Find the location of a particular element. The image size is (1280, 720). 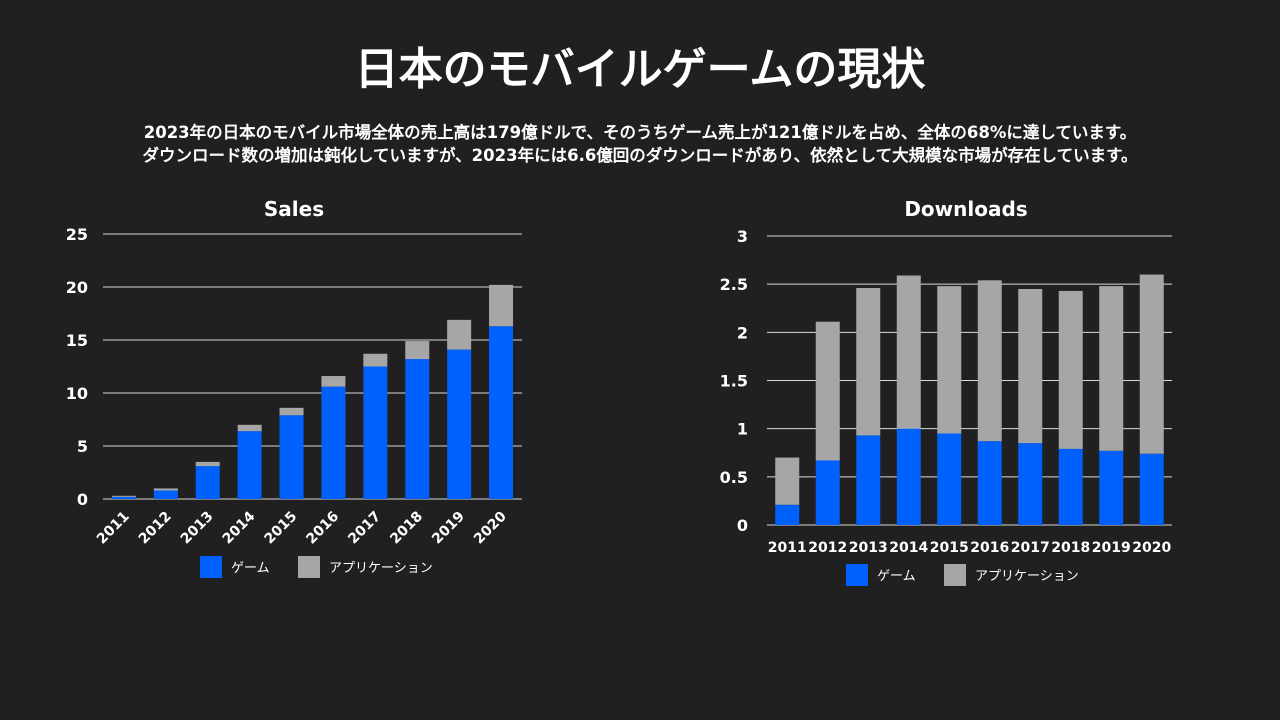

sales-xtick-label: 2012 is located at coordinates (155, 528).